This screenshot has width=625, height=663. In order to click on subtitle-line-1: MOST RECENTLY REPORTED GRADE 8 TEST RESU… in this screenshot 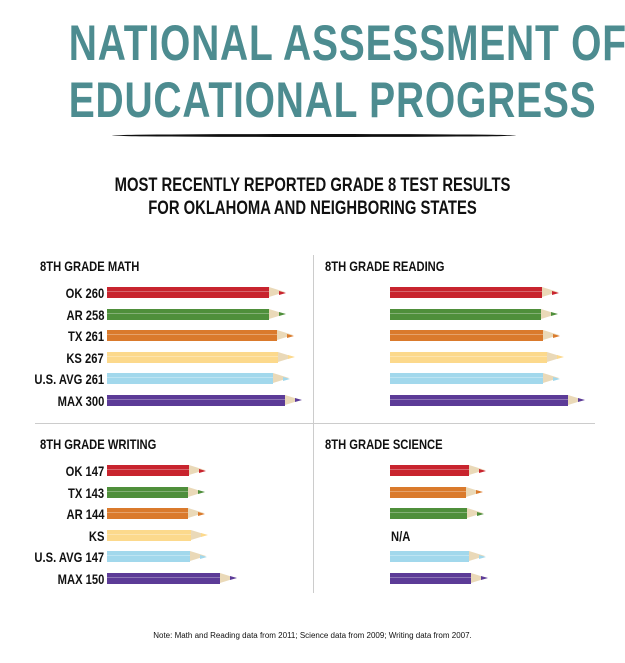, I will do `click(312, 185)`.